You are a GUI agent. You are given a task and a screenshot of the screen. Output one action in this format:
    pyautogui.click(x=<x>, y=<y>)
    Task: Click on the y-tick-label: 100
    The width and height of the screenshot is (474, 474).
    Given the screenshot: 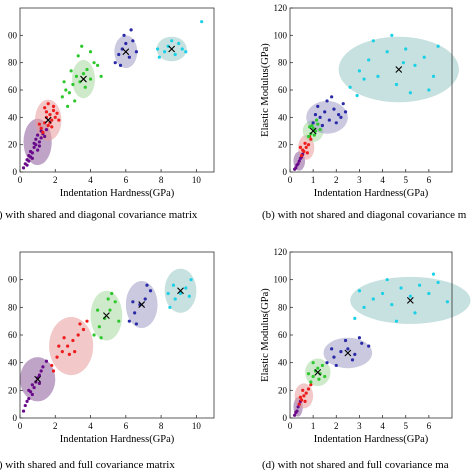 What is the action you would take?
    pyautogui.click(x=281, y=280)
    